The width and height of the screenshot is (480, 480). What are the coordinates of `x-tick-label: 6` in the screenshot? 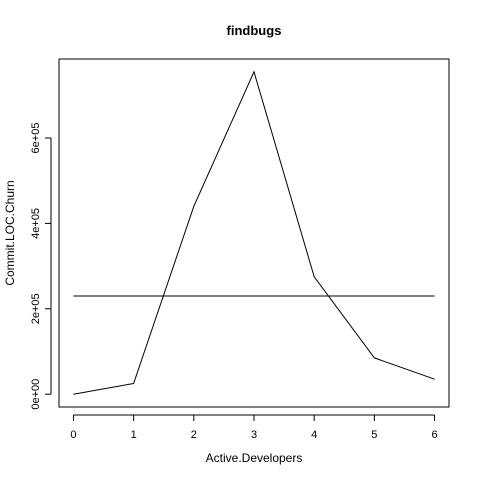 It's located at (434, 435).